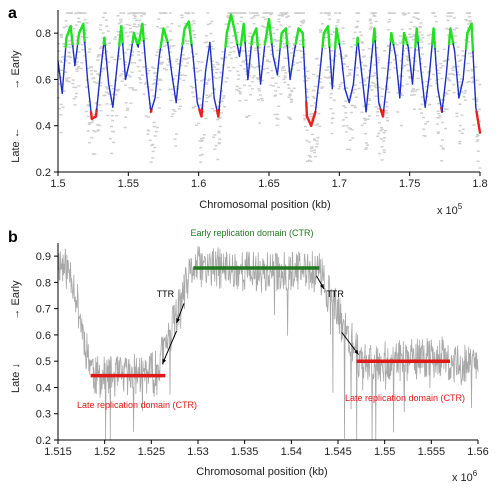 The image size is (500, 491). What do you see at coordinates (43, 362) in the screenshot?
I see `y-tick-label: 0.5` at bounding box center [43, 362].